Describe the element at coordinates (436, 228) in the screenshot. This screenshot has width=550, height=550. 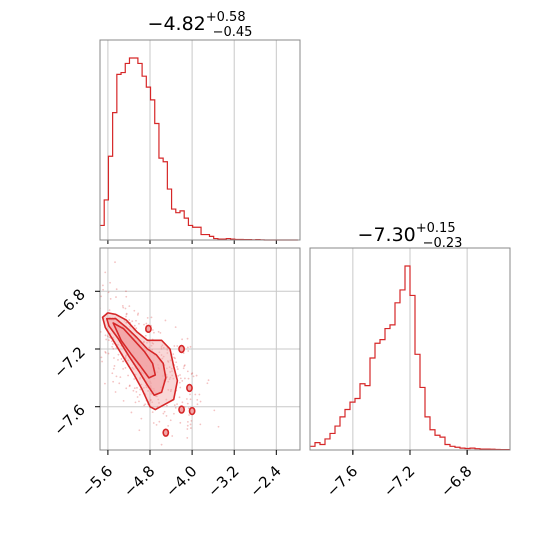
I see `title-plus-2: +0.15` at that location.